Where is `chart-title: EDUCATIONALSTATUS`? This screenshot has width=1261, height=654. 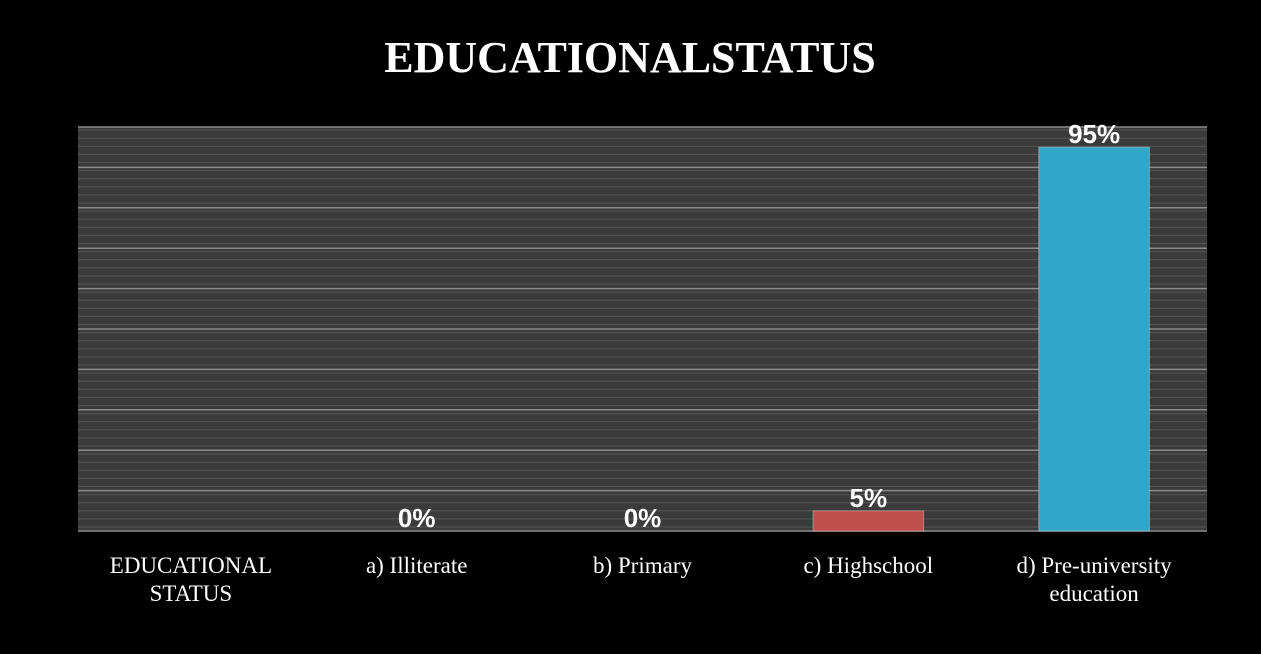
chart-title: EDUCATIONALSTATUS is located at coordinates (629, 57).